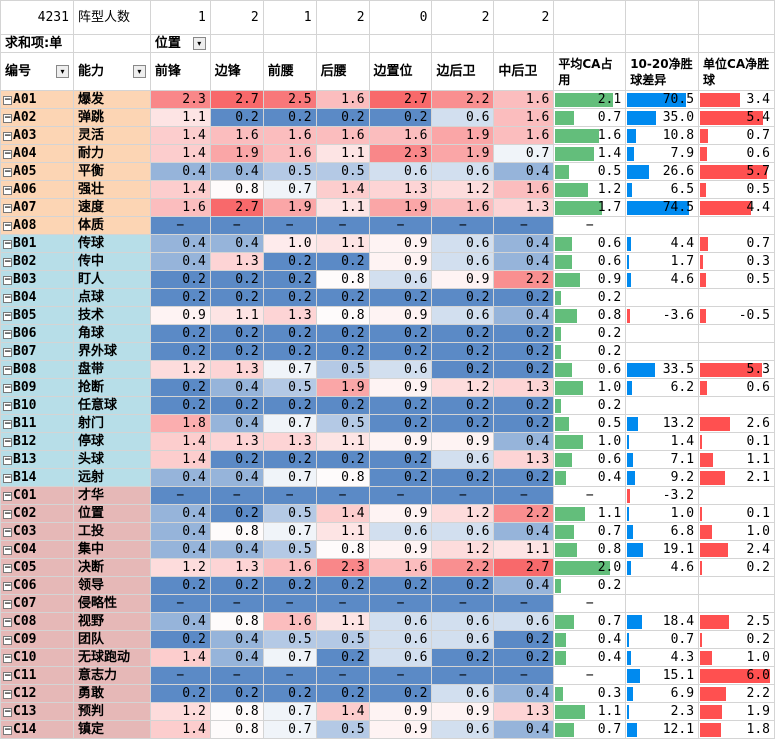  I want to click on row-id: −B03, so click(37, 279).